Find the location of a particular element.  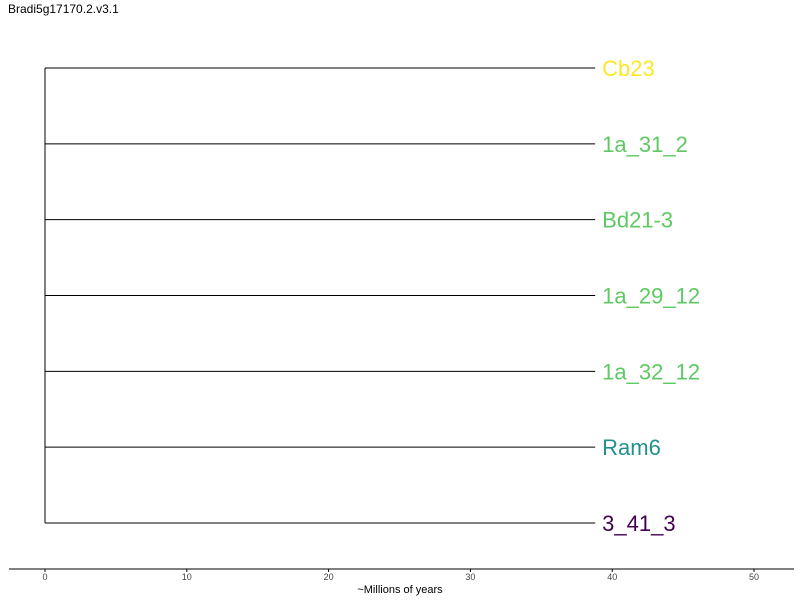

leaf-label: Cb23 is located at coordinates (628, 68).